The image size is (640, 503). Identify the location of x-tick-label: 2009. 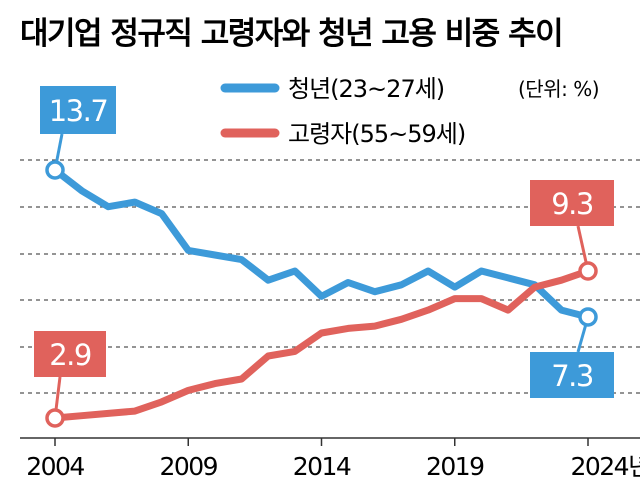
(188, 466).